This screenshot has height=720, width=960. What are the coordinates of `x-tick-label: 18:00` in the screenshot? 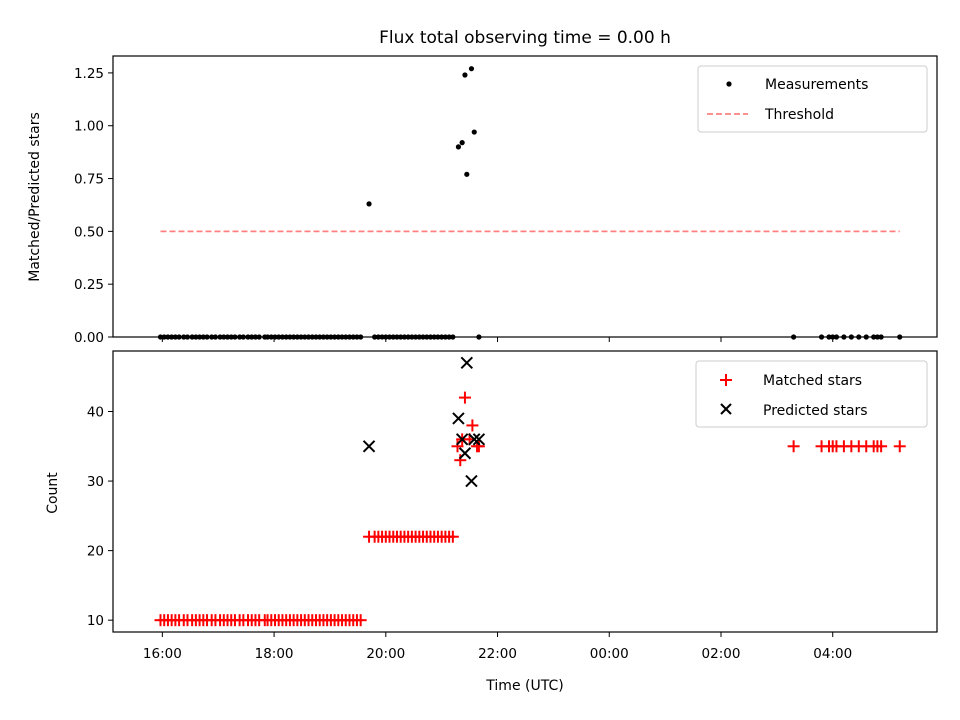 It's located at (274, 654).